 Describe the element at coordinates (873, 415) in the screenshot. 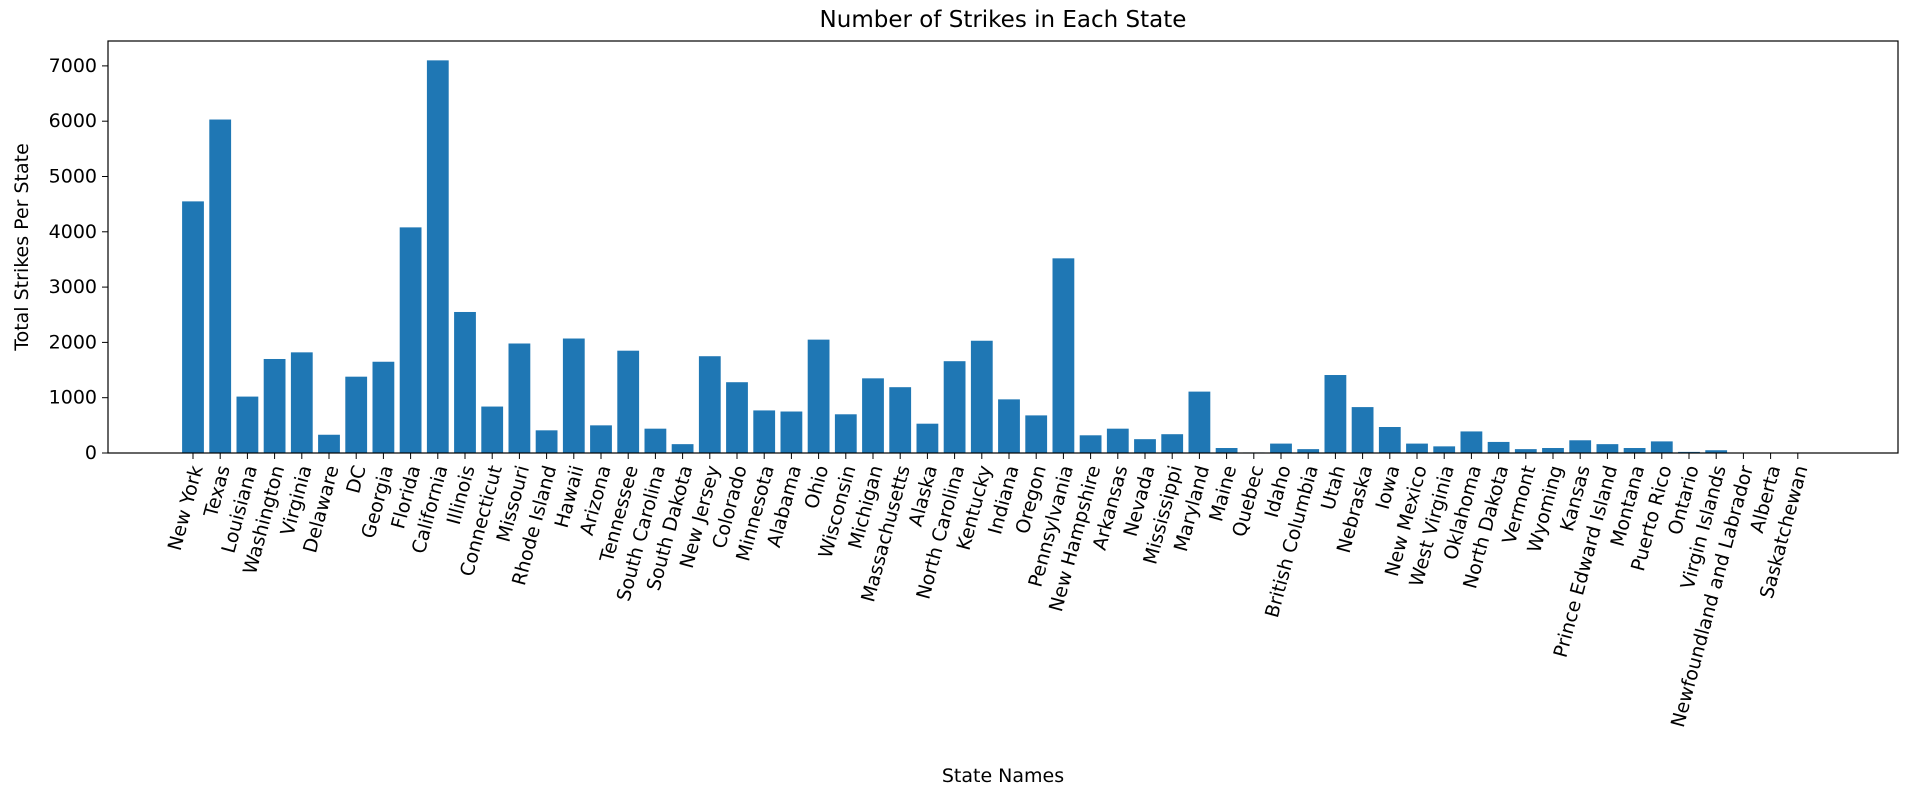

I see `bar-michigan` at that location.